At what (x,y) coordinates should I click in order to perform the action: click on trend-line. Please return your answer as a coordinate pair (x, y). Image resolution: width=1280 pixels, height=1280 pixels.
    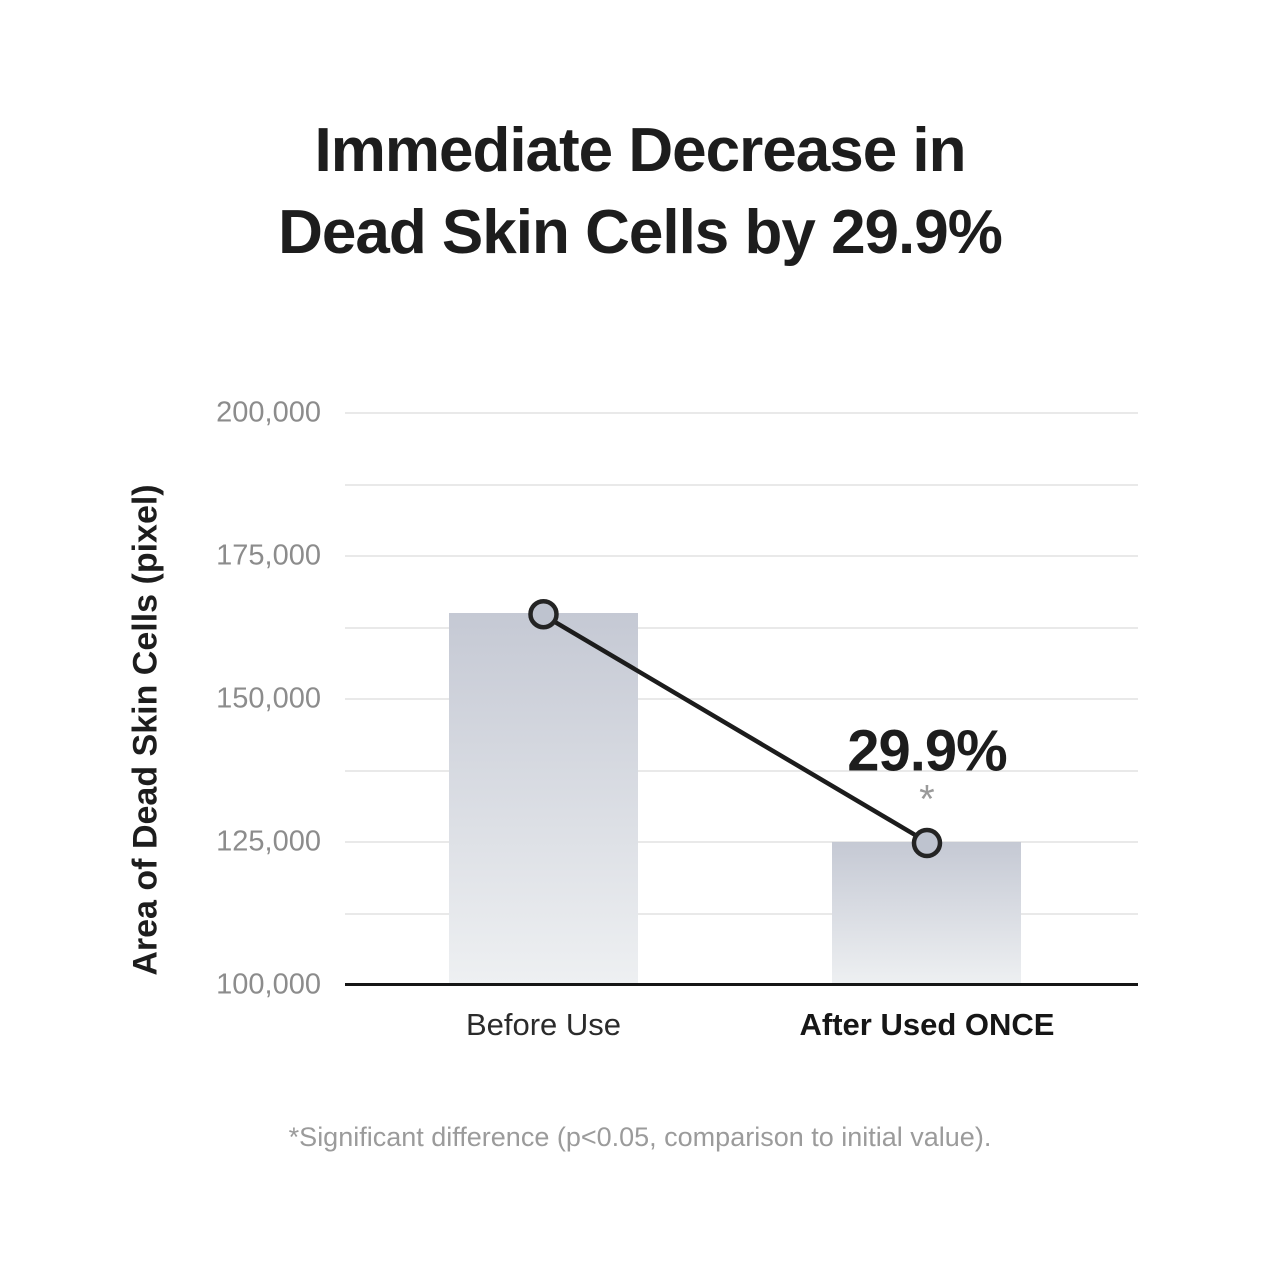
    Looking at the image, I should click on (735, 728).